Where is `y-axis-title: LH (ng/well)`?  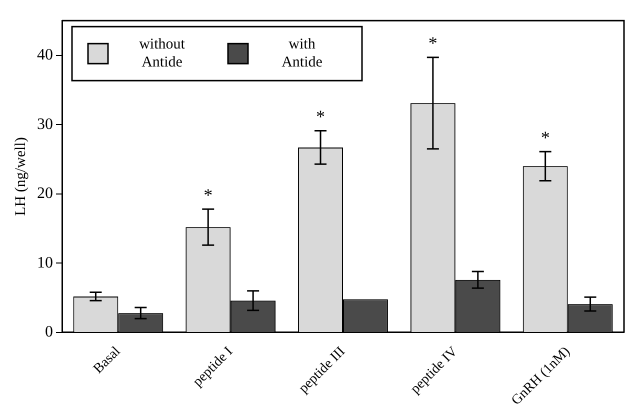 y-axis-title: LH (ng/well) is located at coordinates (20, 176).